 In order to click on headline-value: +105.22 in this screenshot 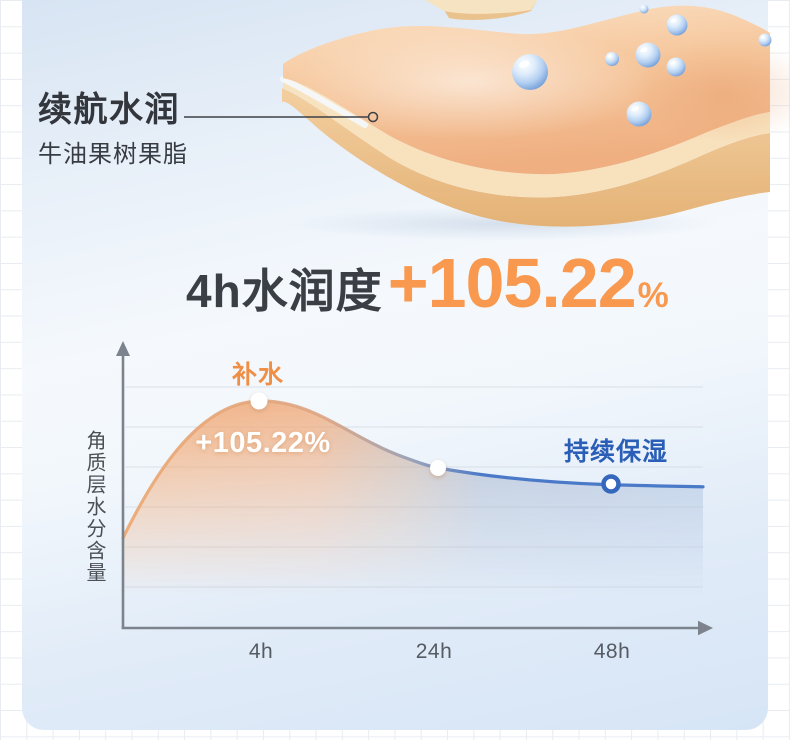, I will do `click(512, 283)`.